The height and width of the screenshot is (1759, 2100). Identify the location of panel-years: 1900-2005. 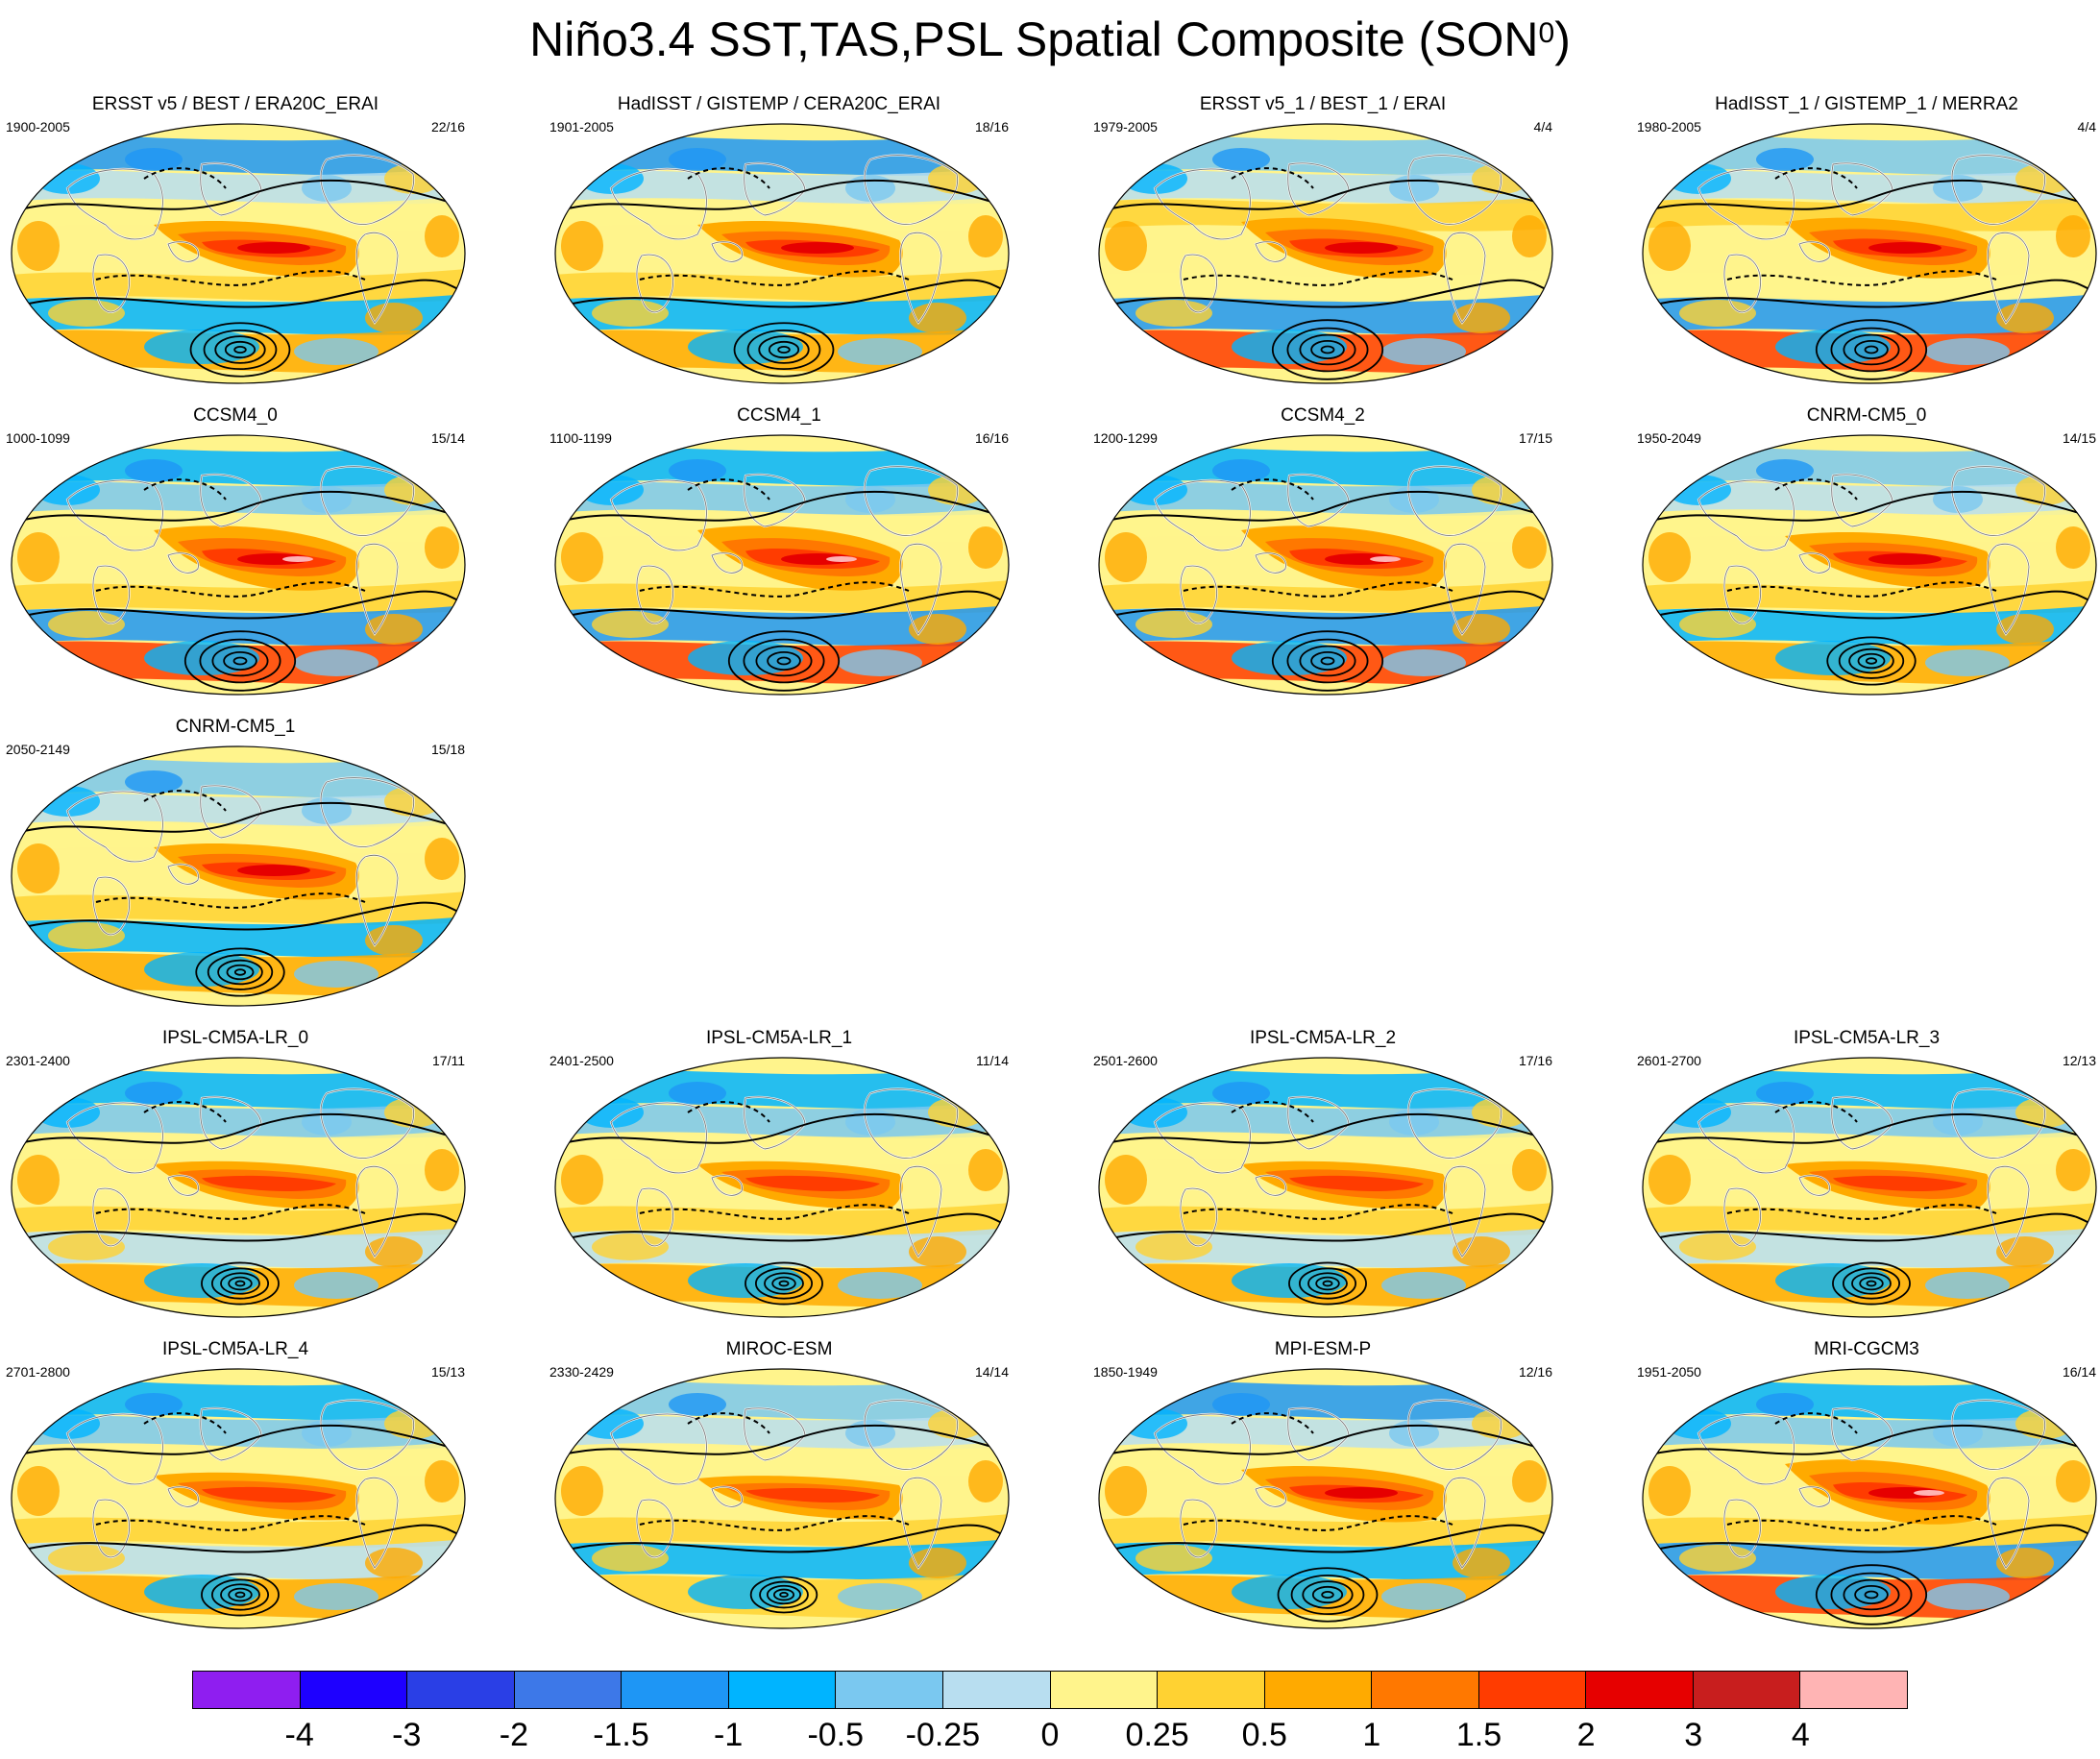
(38, 126).